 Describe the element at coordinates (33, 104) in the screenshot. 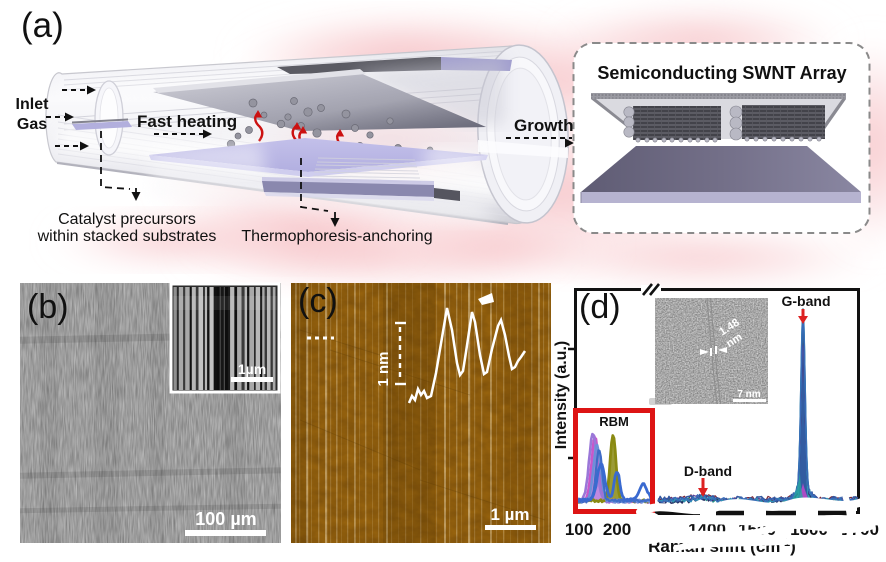

I see `svg-text: Inlet` at that location.